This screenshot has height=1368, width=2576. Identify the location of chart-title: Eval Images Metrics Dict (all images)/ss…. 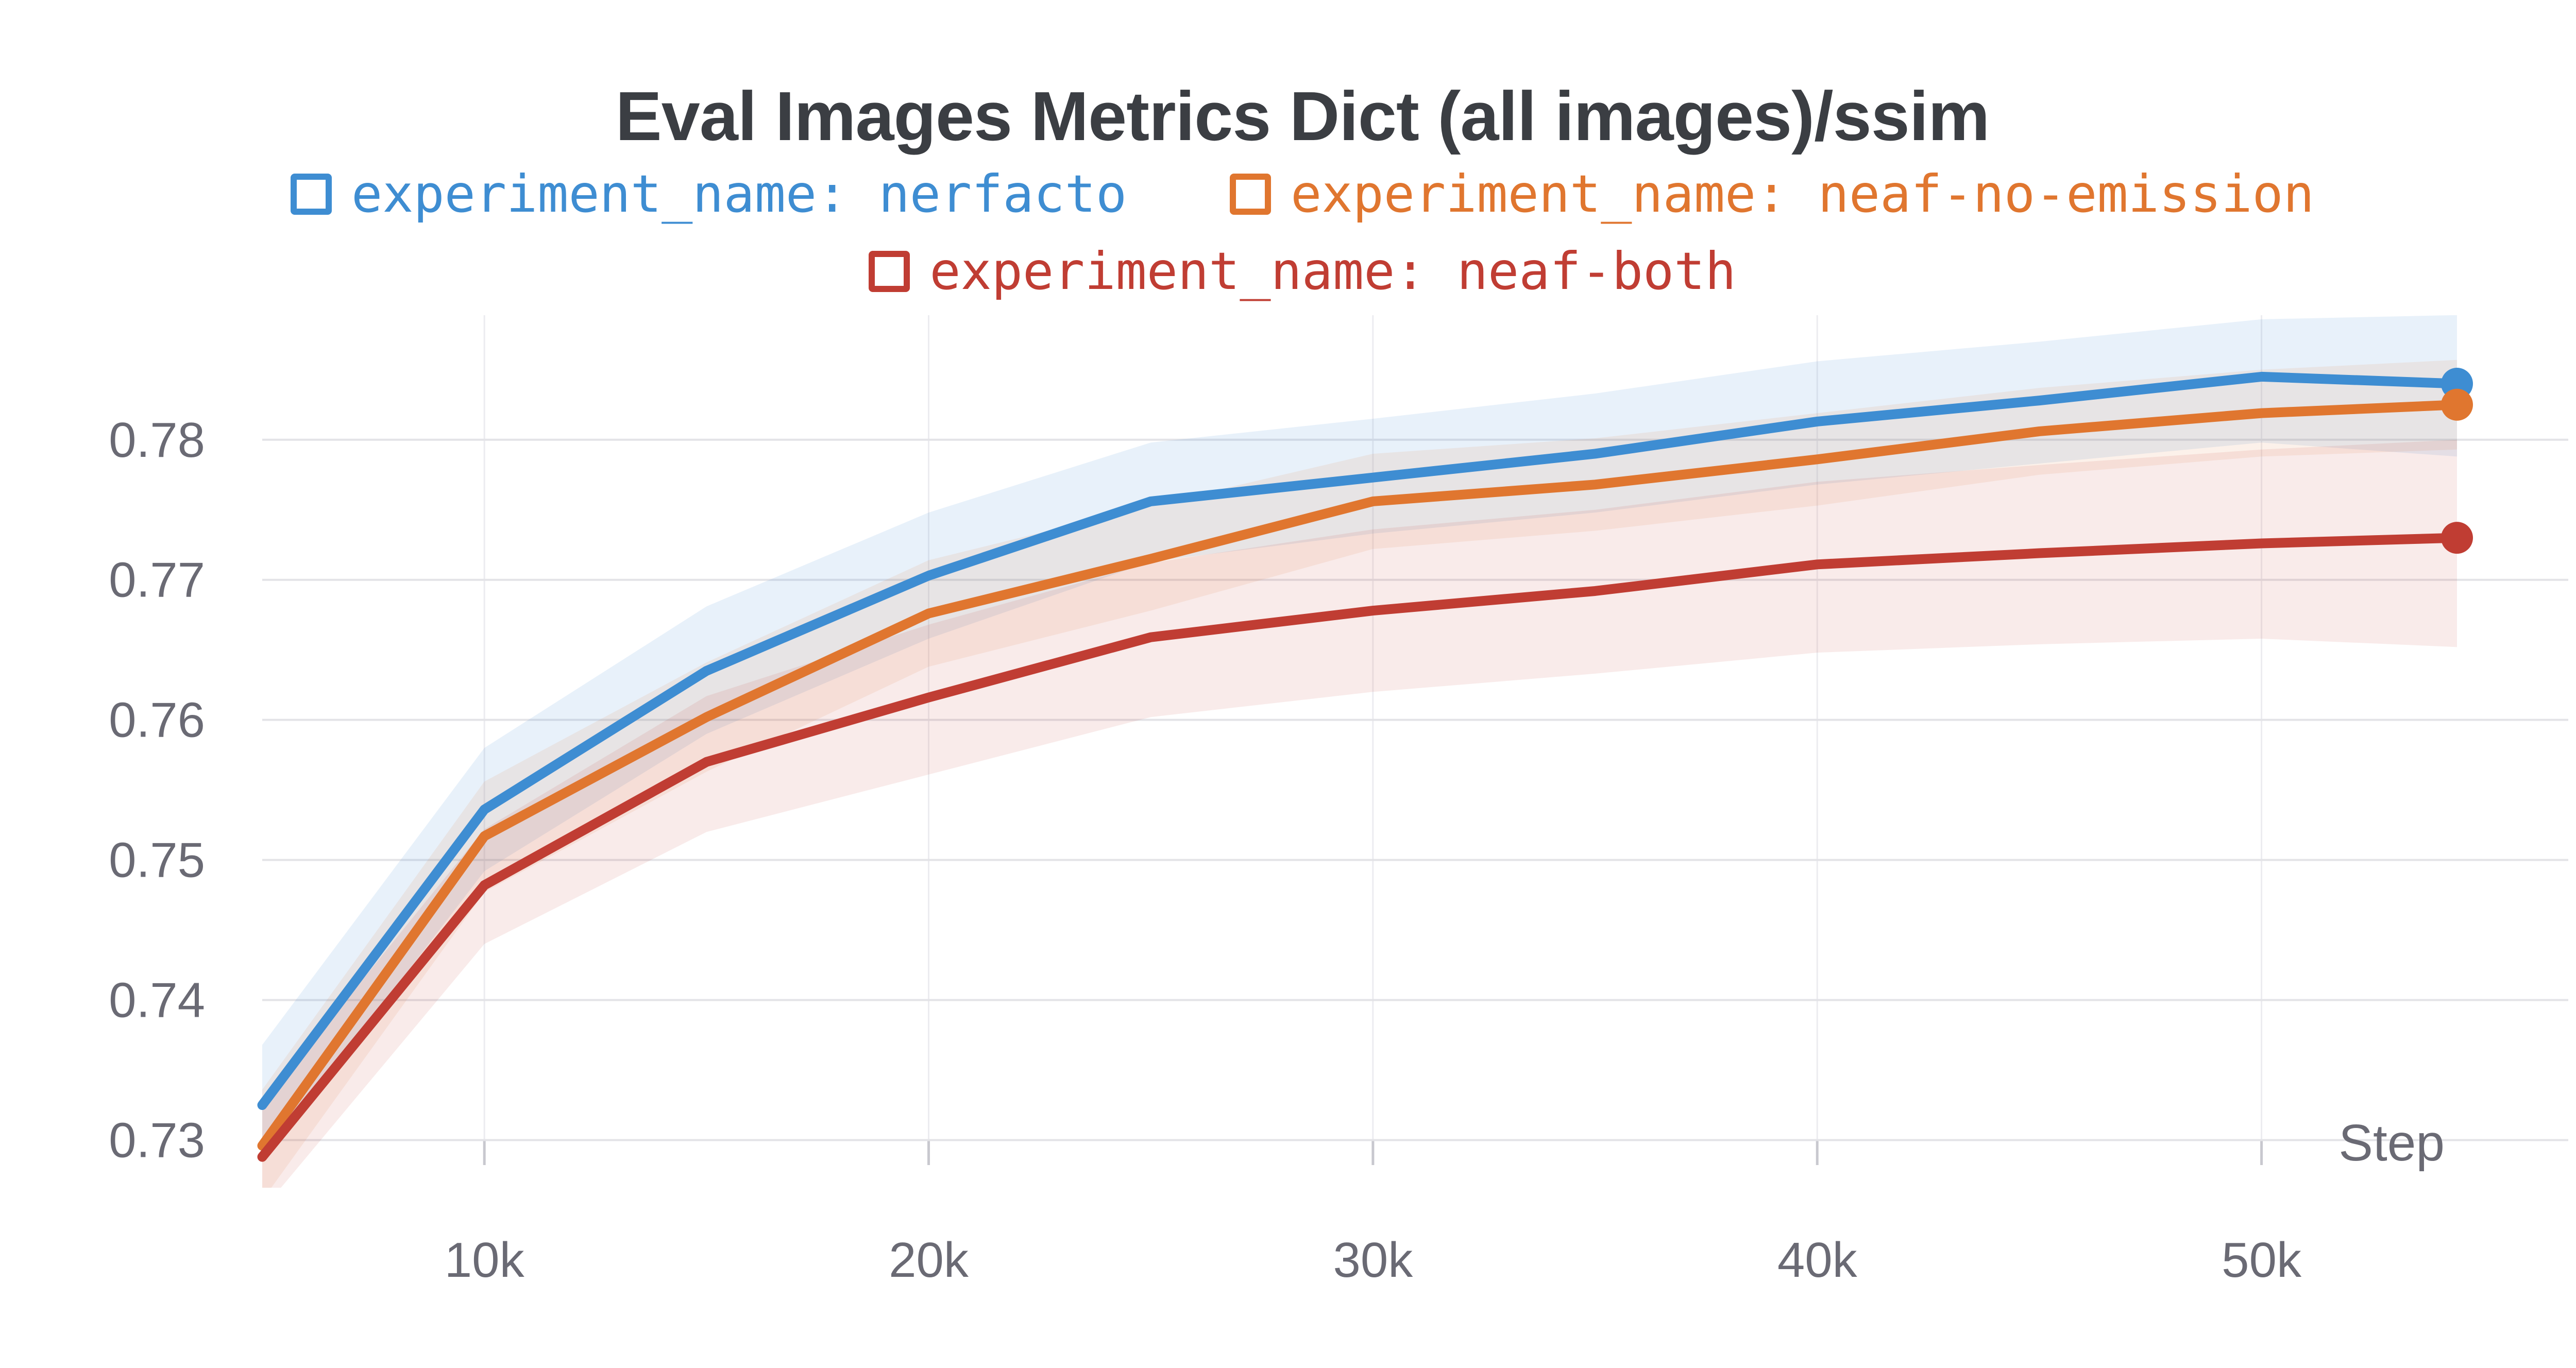
(1302, 116).